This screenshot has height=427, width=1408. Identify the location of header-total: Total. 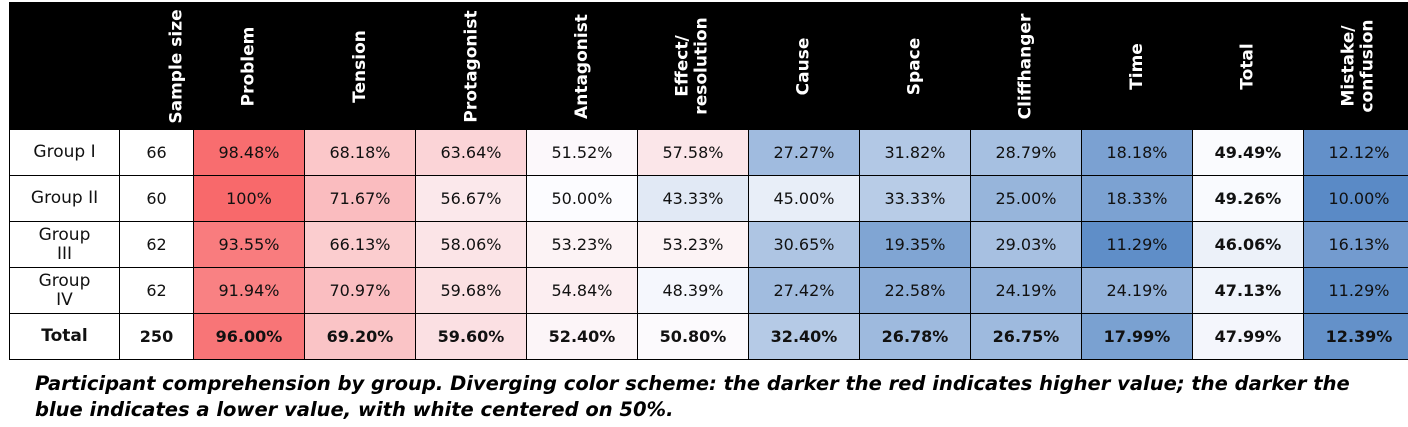
(1248, 66).